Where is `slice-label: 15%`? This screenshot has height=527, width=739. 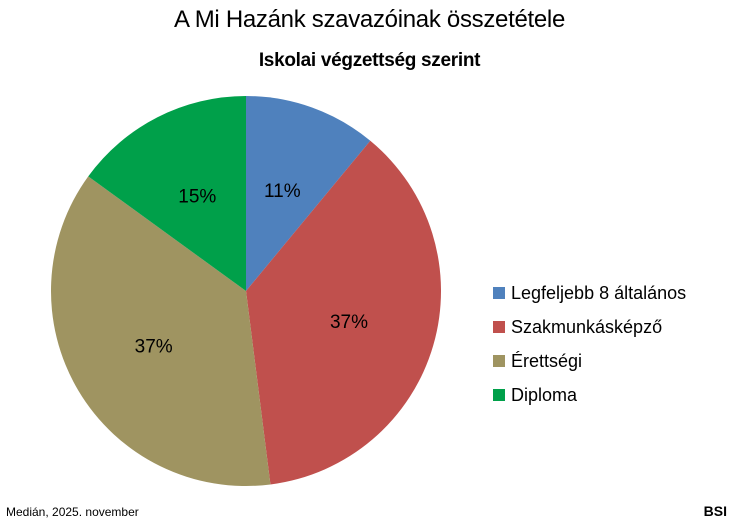
slice-label: 15% is located at coordinates (197, 196).